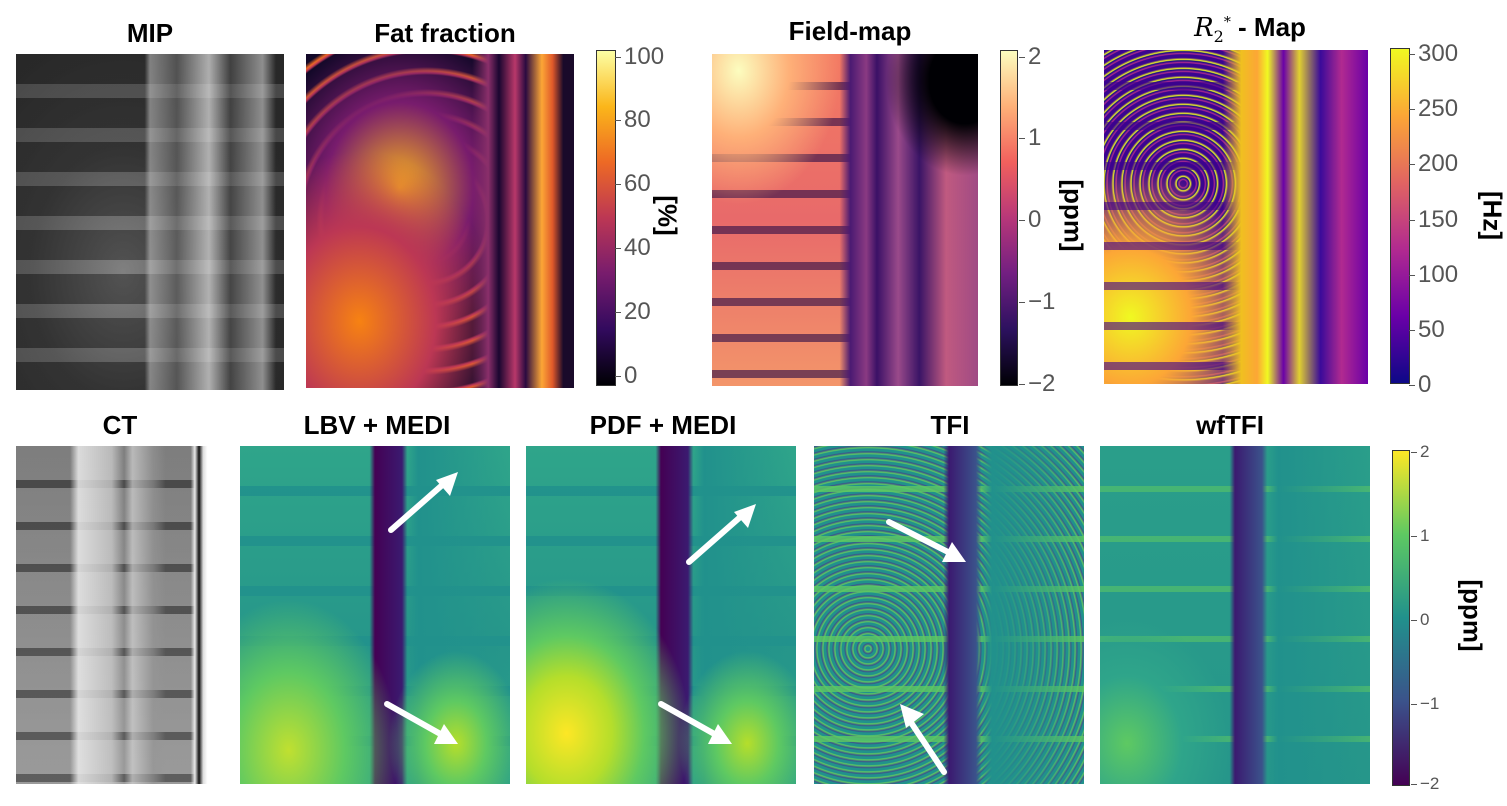 This screenshot has width=1507, height=806. What do you see at coordinates (120, 615) in the screenshot?
I see `ct-image` at bounding box center [120, 615].